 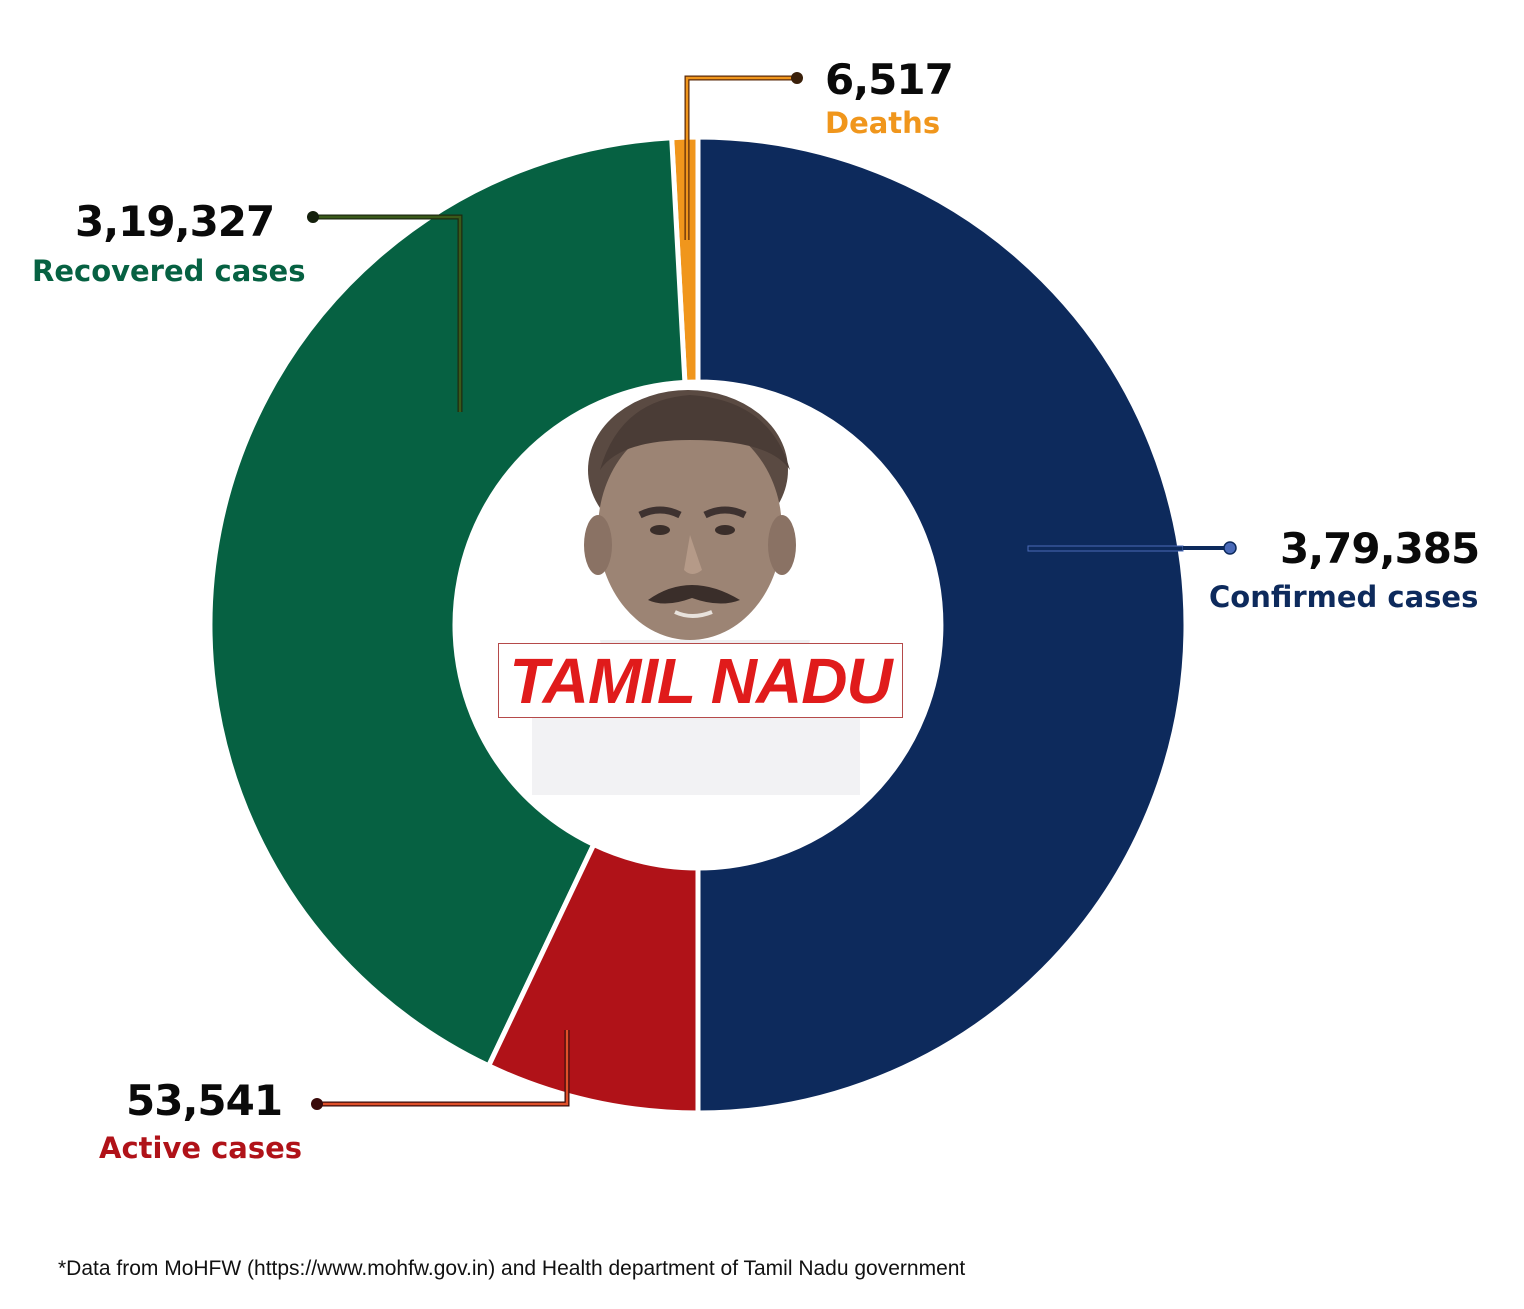 What do you see at coordinates (1380, 548) in the screenshot?
I see `confirmed-value: 3,79,385` at bounding box center [1380, 548].